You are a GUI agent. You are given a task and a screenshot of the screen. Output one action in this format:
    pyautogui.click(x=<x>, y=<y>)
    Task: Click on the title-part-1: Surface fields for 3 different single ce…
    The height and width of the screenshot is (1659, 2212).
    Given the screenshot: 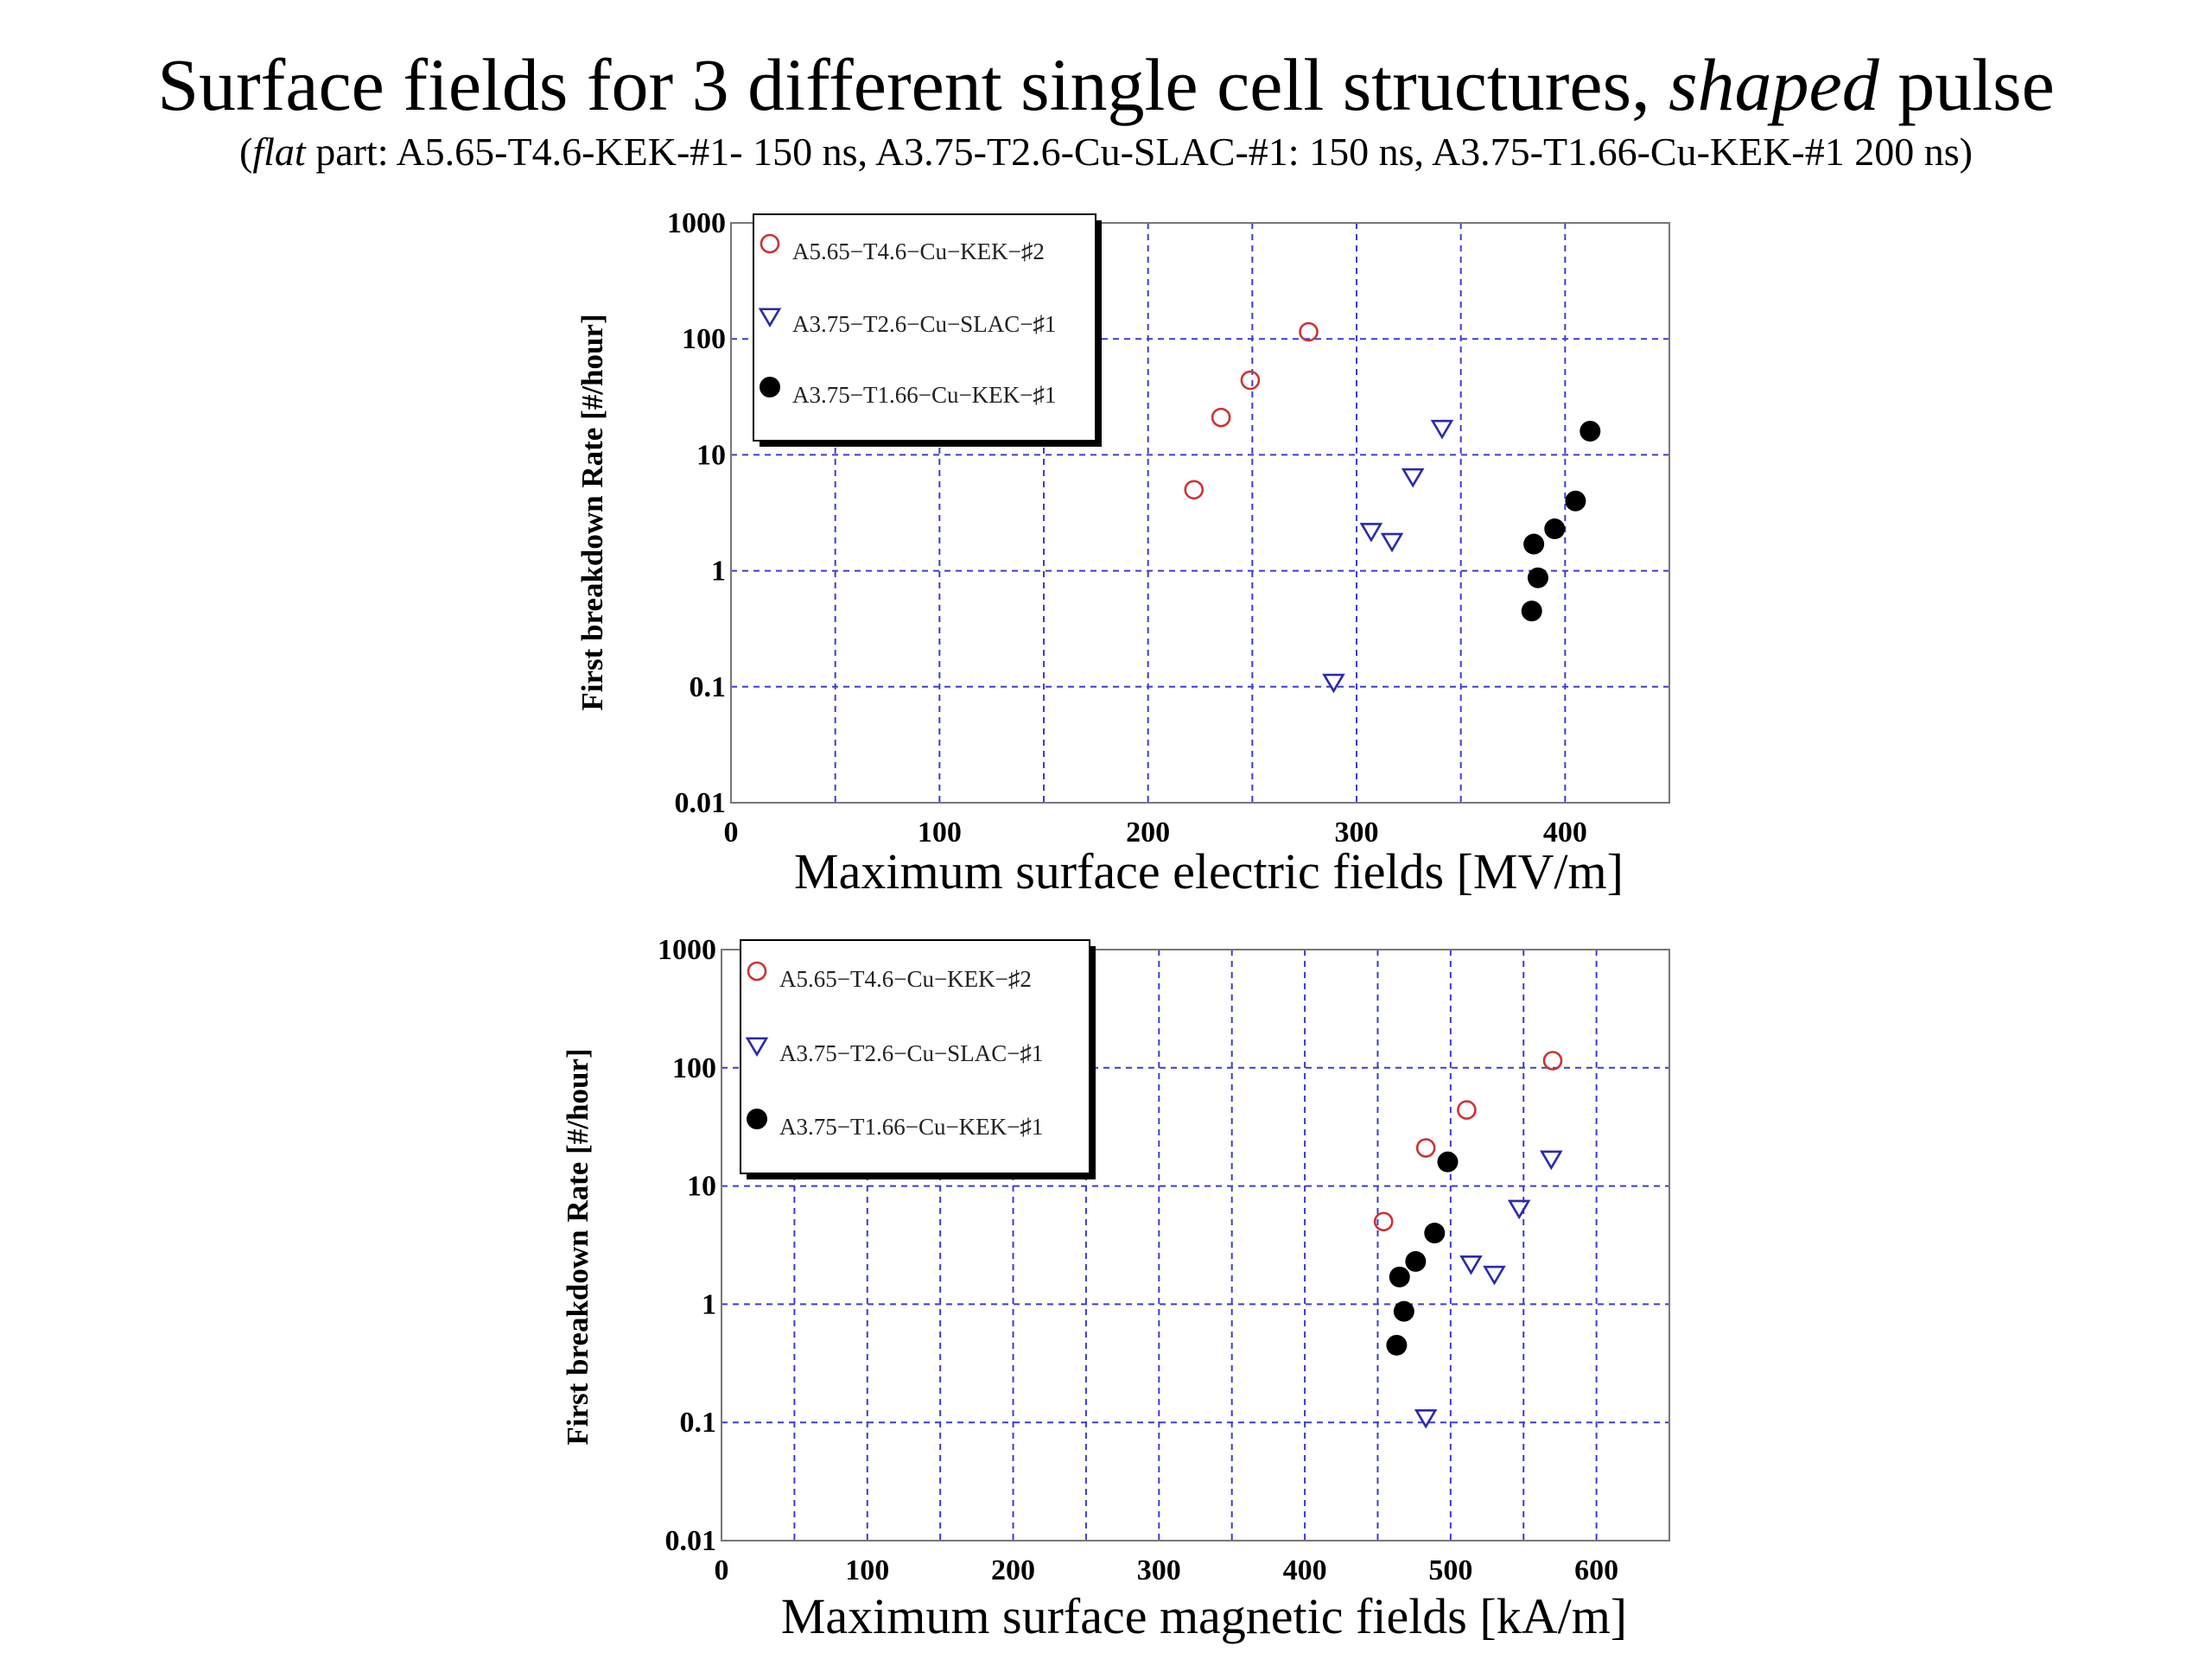 What is the action you would take?
    pyautogui.click(x=913, y=84)
    